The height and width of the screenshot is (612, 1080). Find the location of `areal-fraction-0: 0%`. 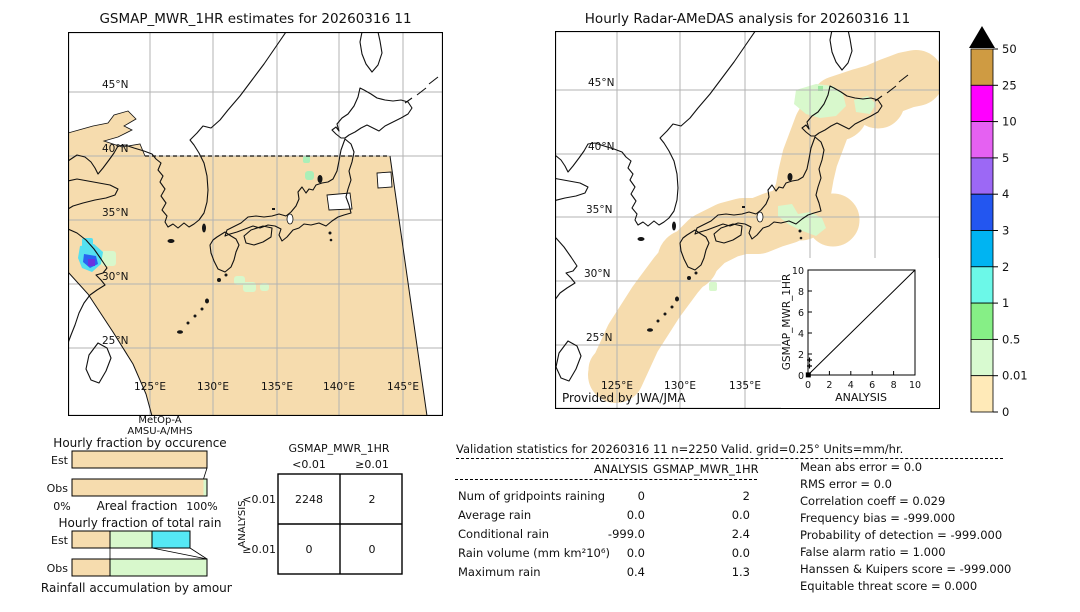

areal-fraction-0: 0% is located at coordinates (61, 506).